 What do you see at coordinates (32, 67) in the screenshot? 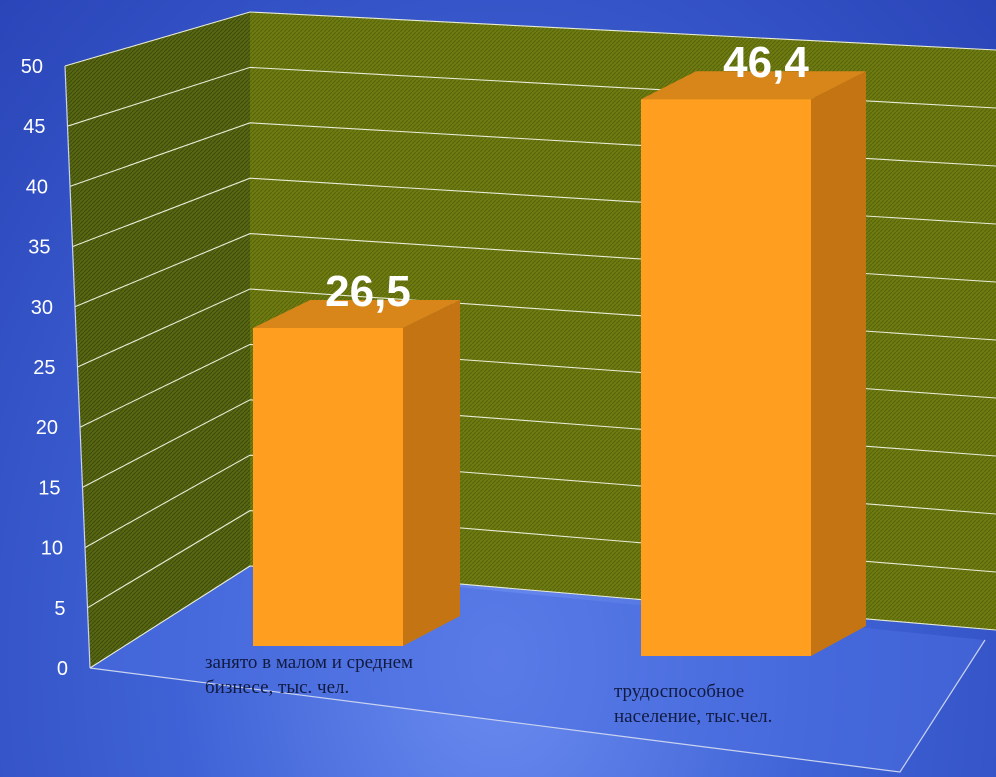
I see `y-tick-label-10: 50` at bounding box center [32, 67].